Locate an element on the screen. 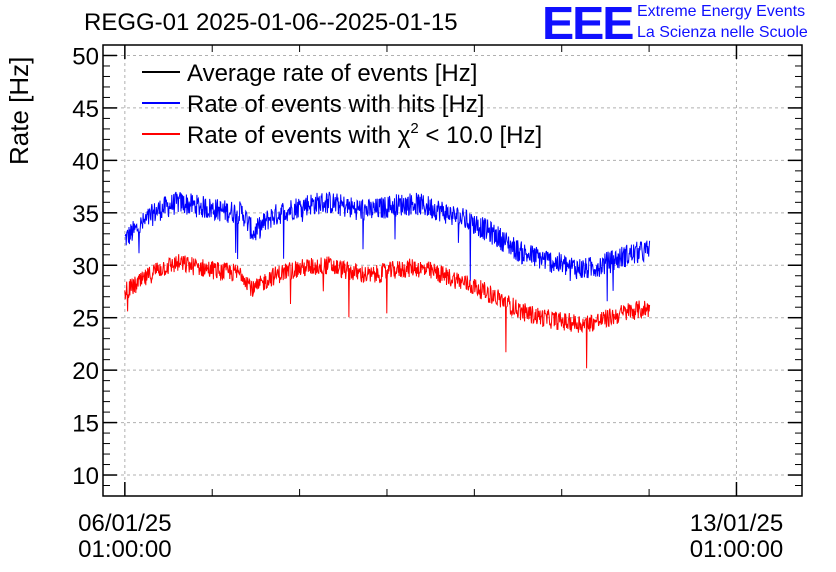  legend-label-0: Average rate of events [Hz] is located at coordinates (332, 73).